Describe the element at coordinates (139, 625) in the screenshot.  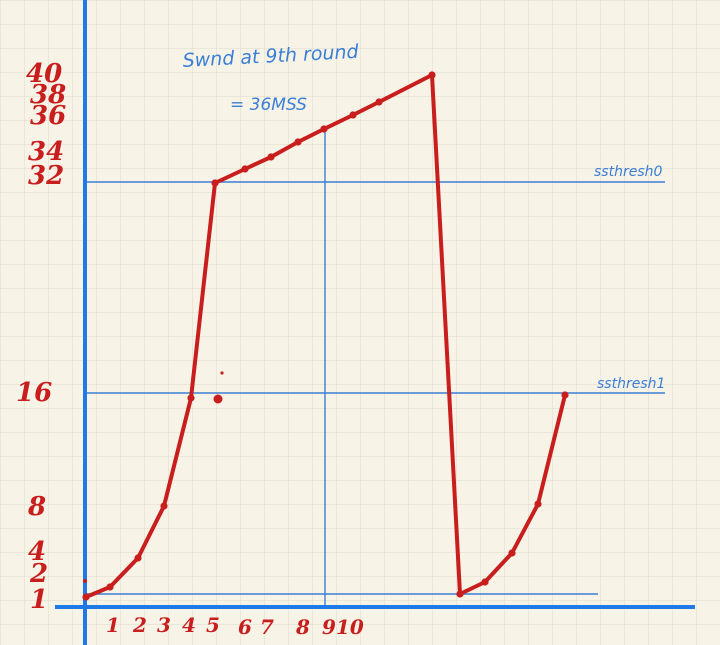
I see `x-label-2: 2` at that location.